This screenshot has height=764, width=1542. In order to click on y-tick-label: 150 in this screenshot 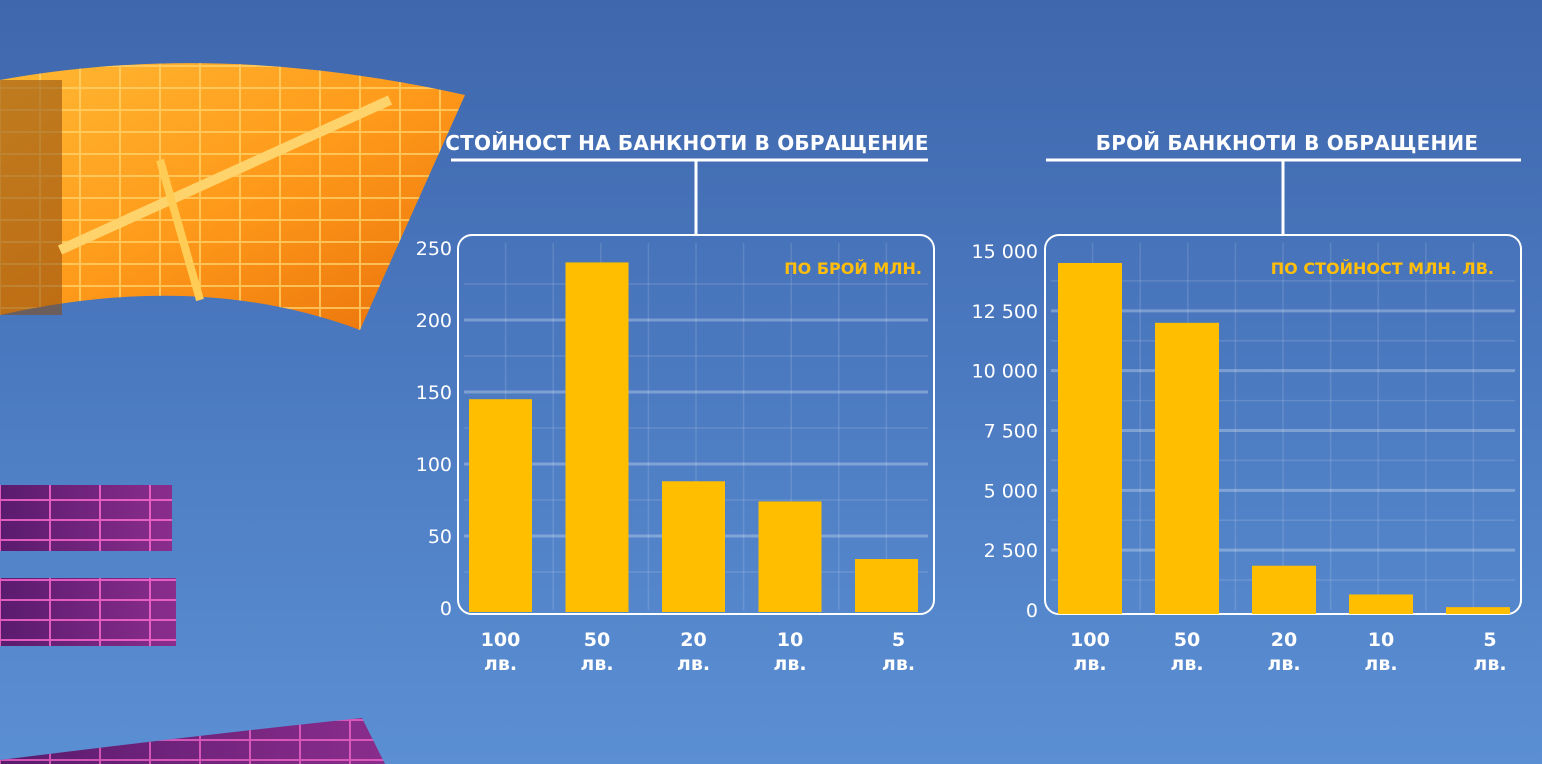, I will do `click(434, 393)`.